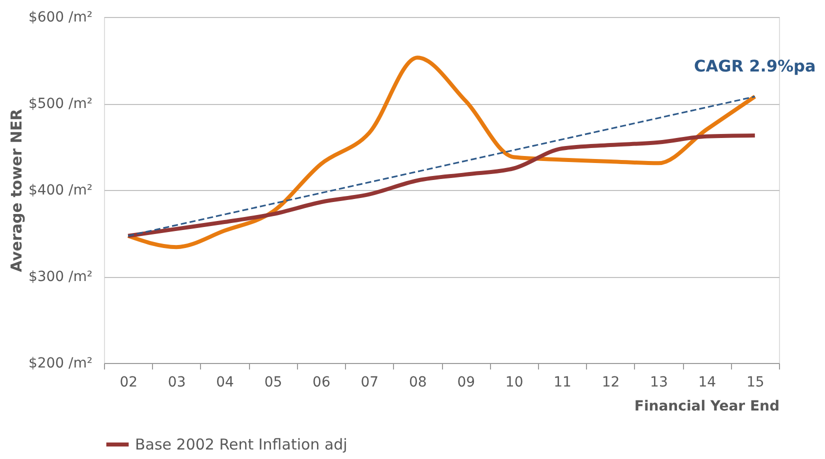 Image resolution: width=825 pixels, height=459 pixels. Describe the element at coordinates (273, 382) in the screenshot. I see `x-tick-label: 05` at that location.